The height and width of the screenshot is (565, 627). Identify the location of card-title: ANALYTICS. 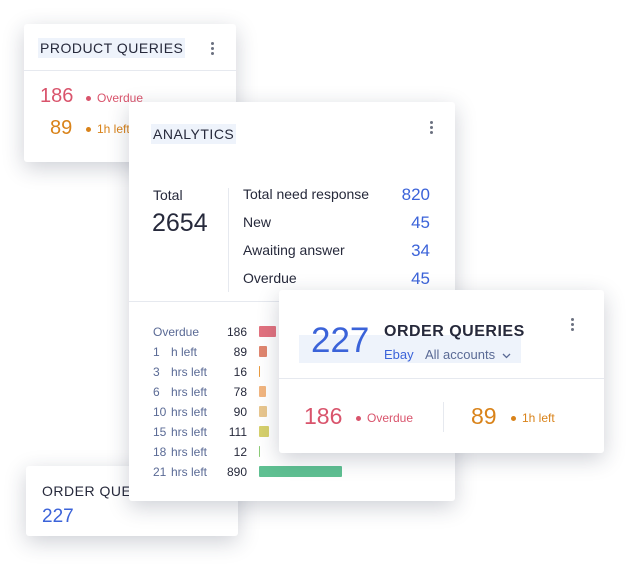
(194, 134).